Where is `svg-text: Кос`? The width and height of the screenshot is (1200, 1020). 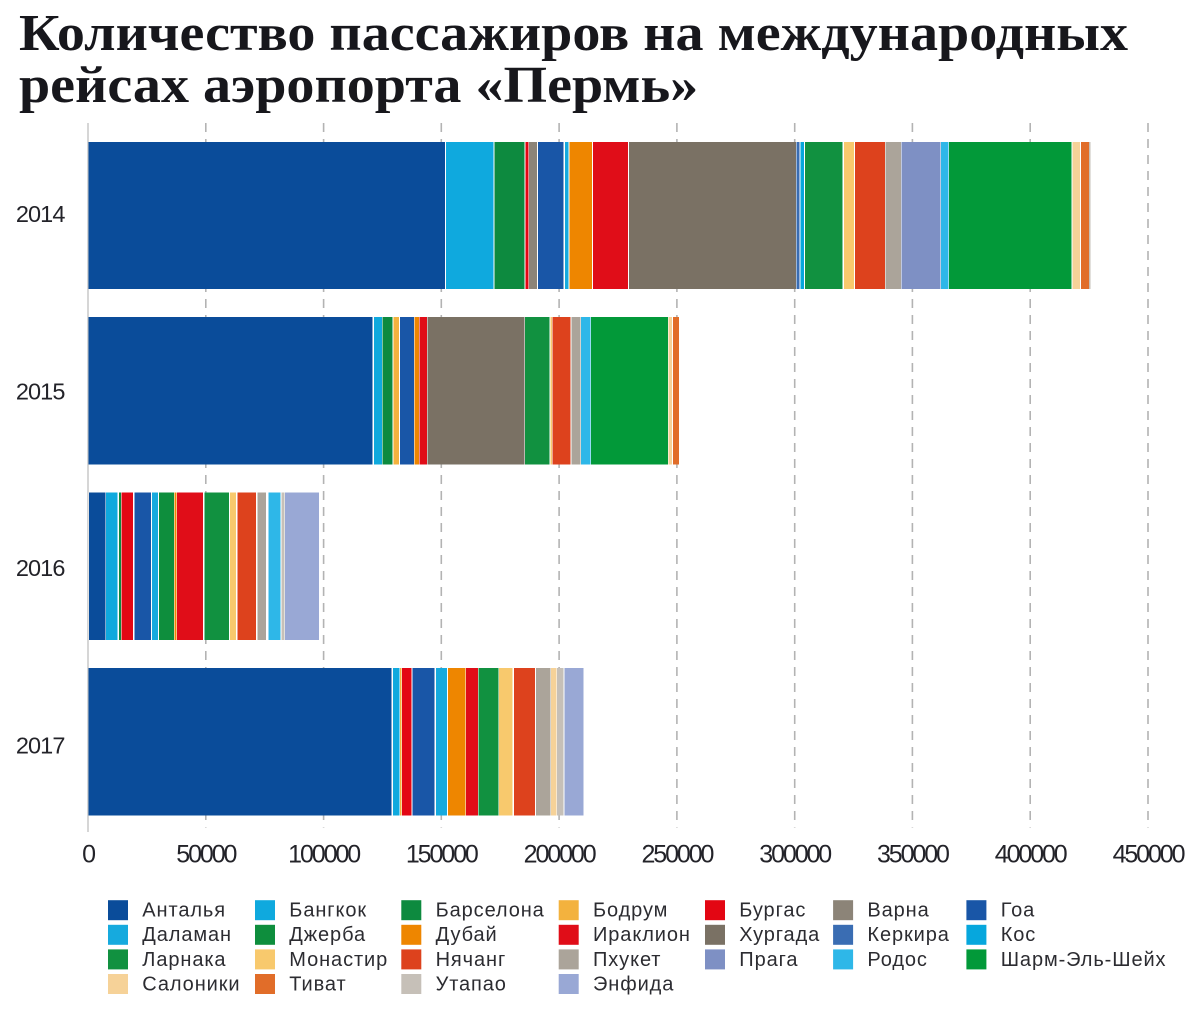
svg-text: Кос is located at coordinates (1018, 935).